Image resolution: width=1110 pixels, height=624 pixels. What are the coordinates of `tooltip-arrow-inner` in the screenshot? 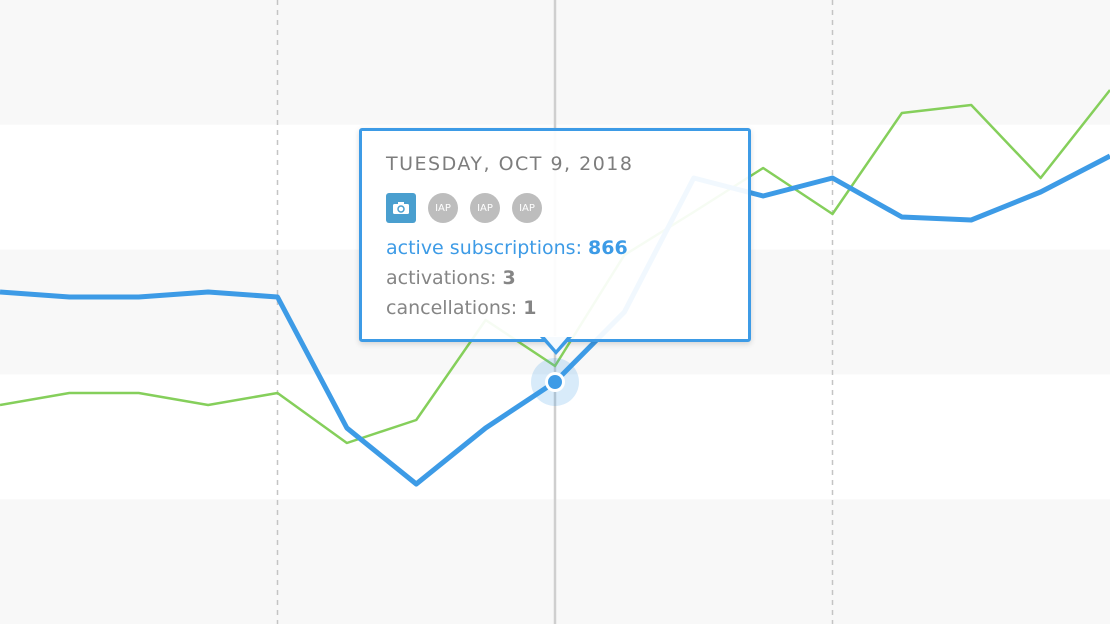 It's located at (556, 343).